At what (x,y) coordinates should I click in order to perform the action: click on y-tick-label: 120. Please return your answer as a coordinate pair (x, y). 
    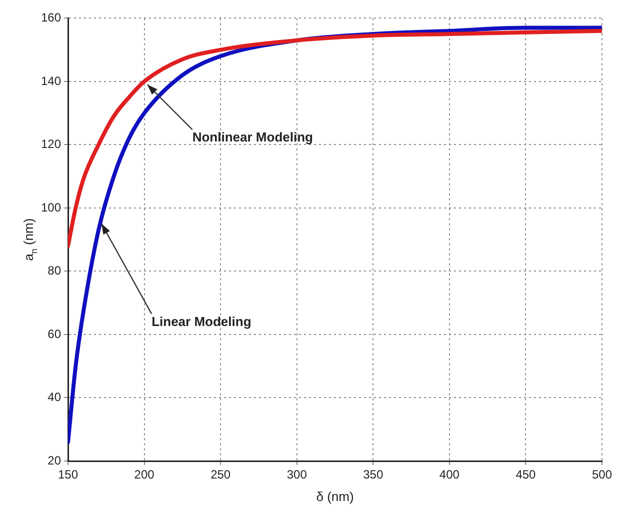
    Looking at the image, I should click on (51, 144).